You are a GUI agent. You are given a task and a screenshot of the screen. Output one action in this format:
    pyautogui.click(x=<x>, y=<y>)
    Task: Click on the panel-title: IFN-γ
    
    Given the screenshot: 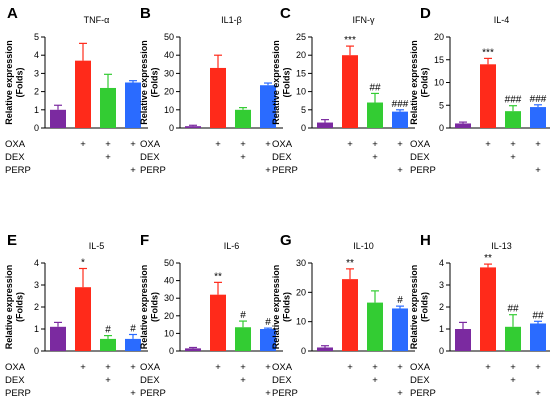 What is the action you would take?
    pyautogui.click(x=364, y=20)
    